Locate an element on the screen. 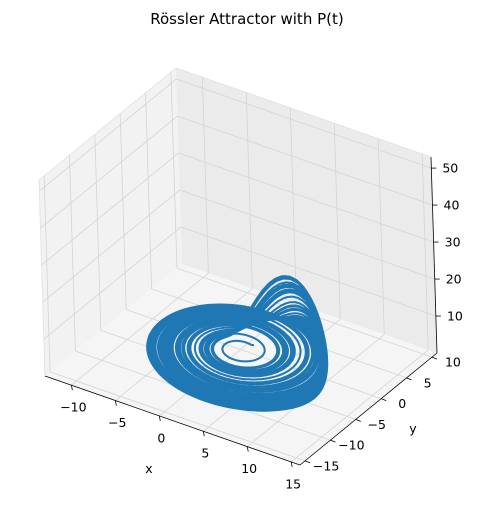  x-tick-label: 10 is located at coordinates (249, 468).